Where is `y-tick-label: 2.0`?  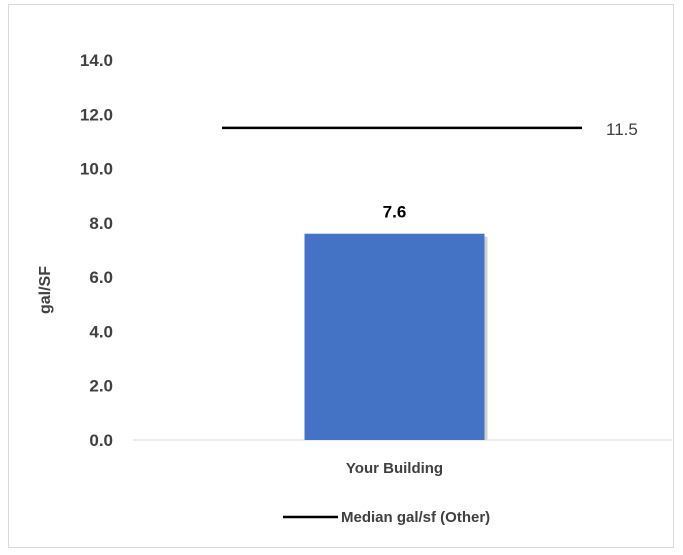 y-tick-label: 2.0 is located at coordinates (101, 386).